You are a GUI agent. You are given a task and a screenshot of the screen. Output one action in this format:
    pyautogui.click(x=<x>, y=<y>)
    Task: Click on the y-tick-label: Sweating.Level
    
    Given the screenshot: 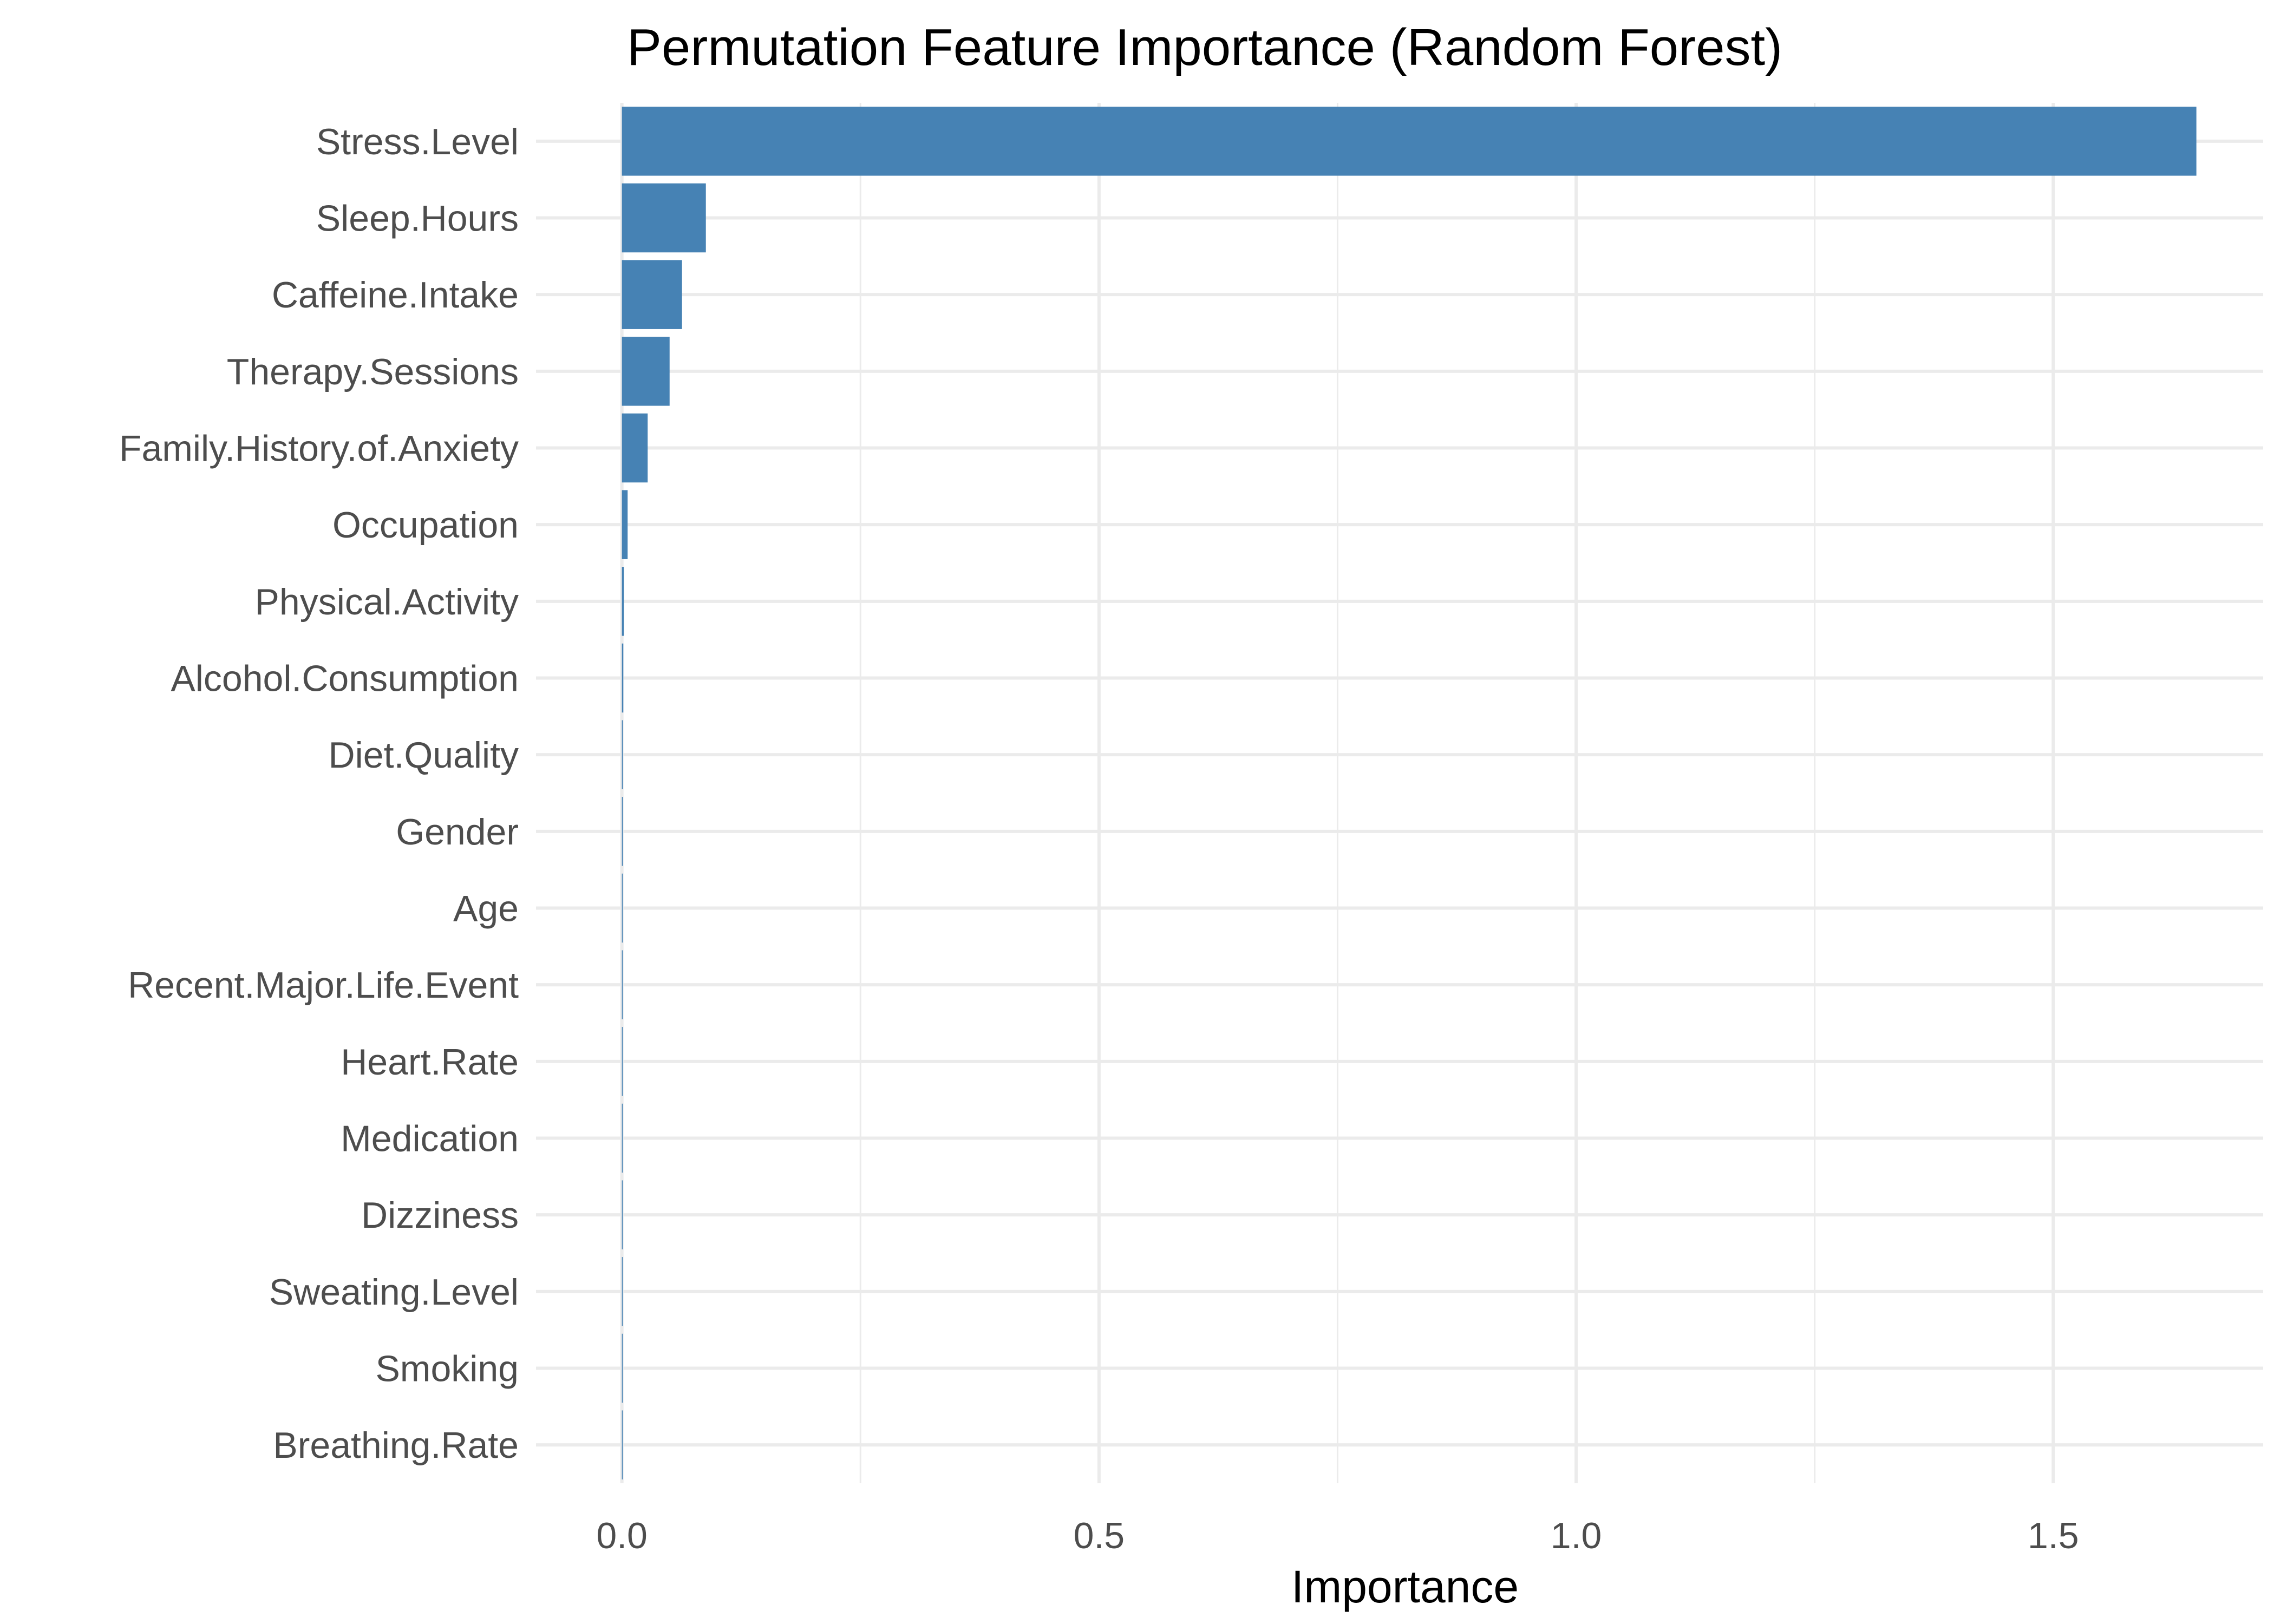 What is the action you would take?
    pyautogui.click(x=394, y=1292)
    